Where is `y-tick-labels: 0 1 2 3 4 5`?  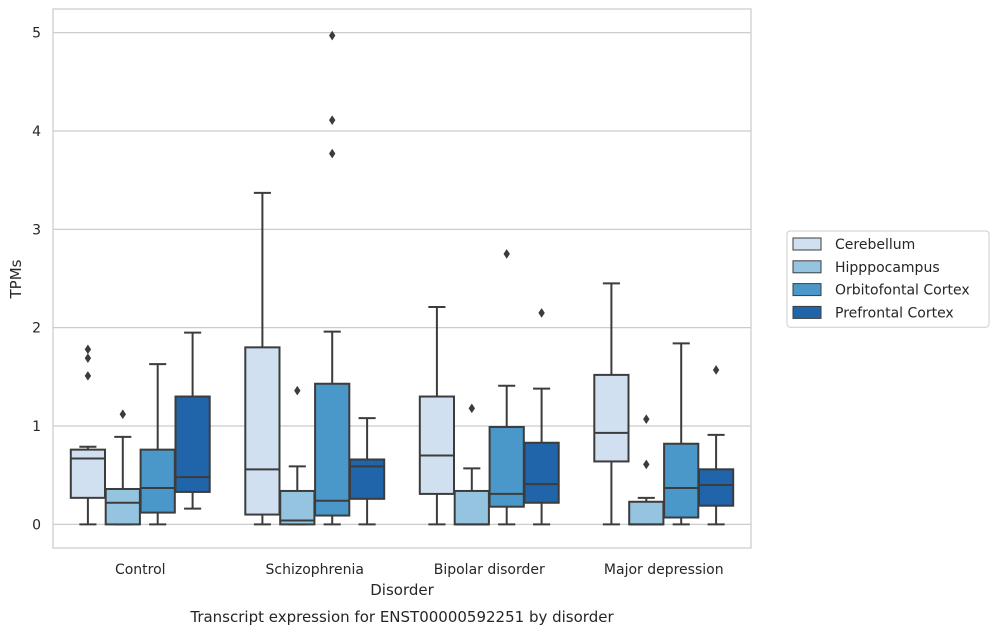 y-tick-labels: 0 1 2 3 4 5 is located at coordinates (36, 280).